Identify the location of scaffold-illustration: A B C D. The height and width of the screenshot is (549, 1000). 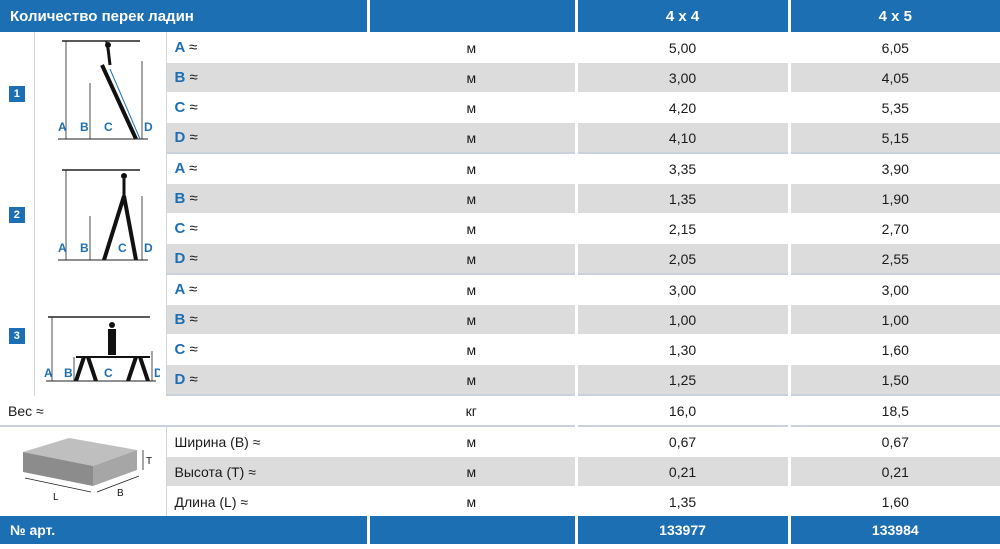
(103, 349).